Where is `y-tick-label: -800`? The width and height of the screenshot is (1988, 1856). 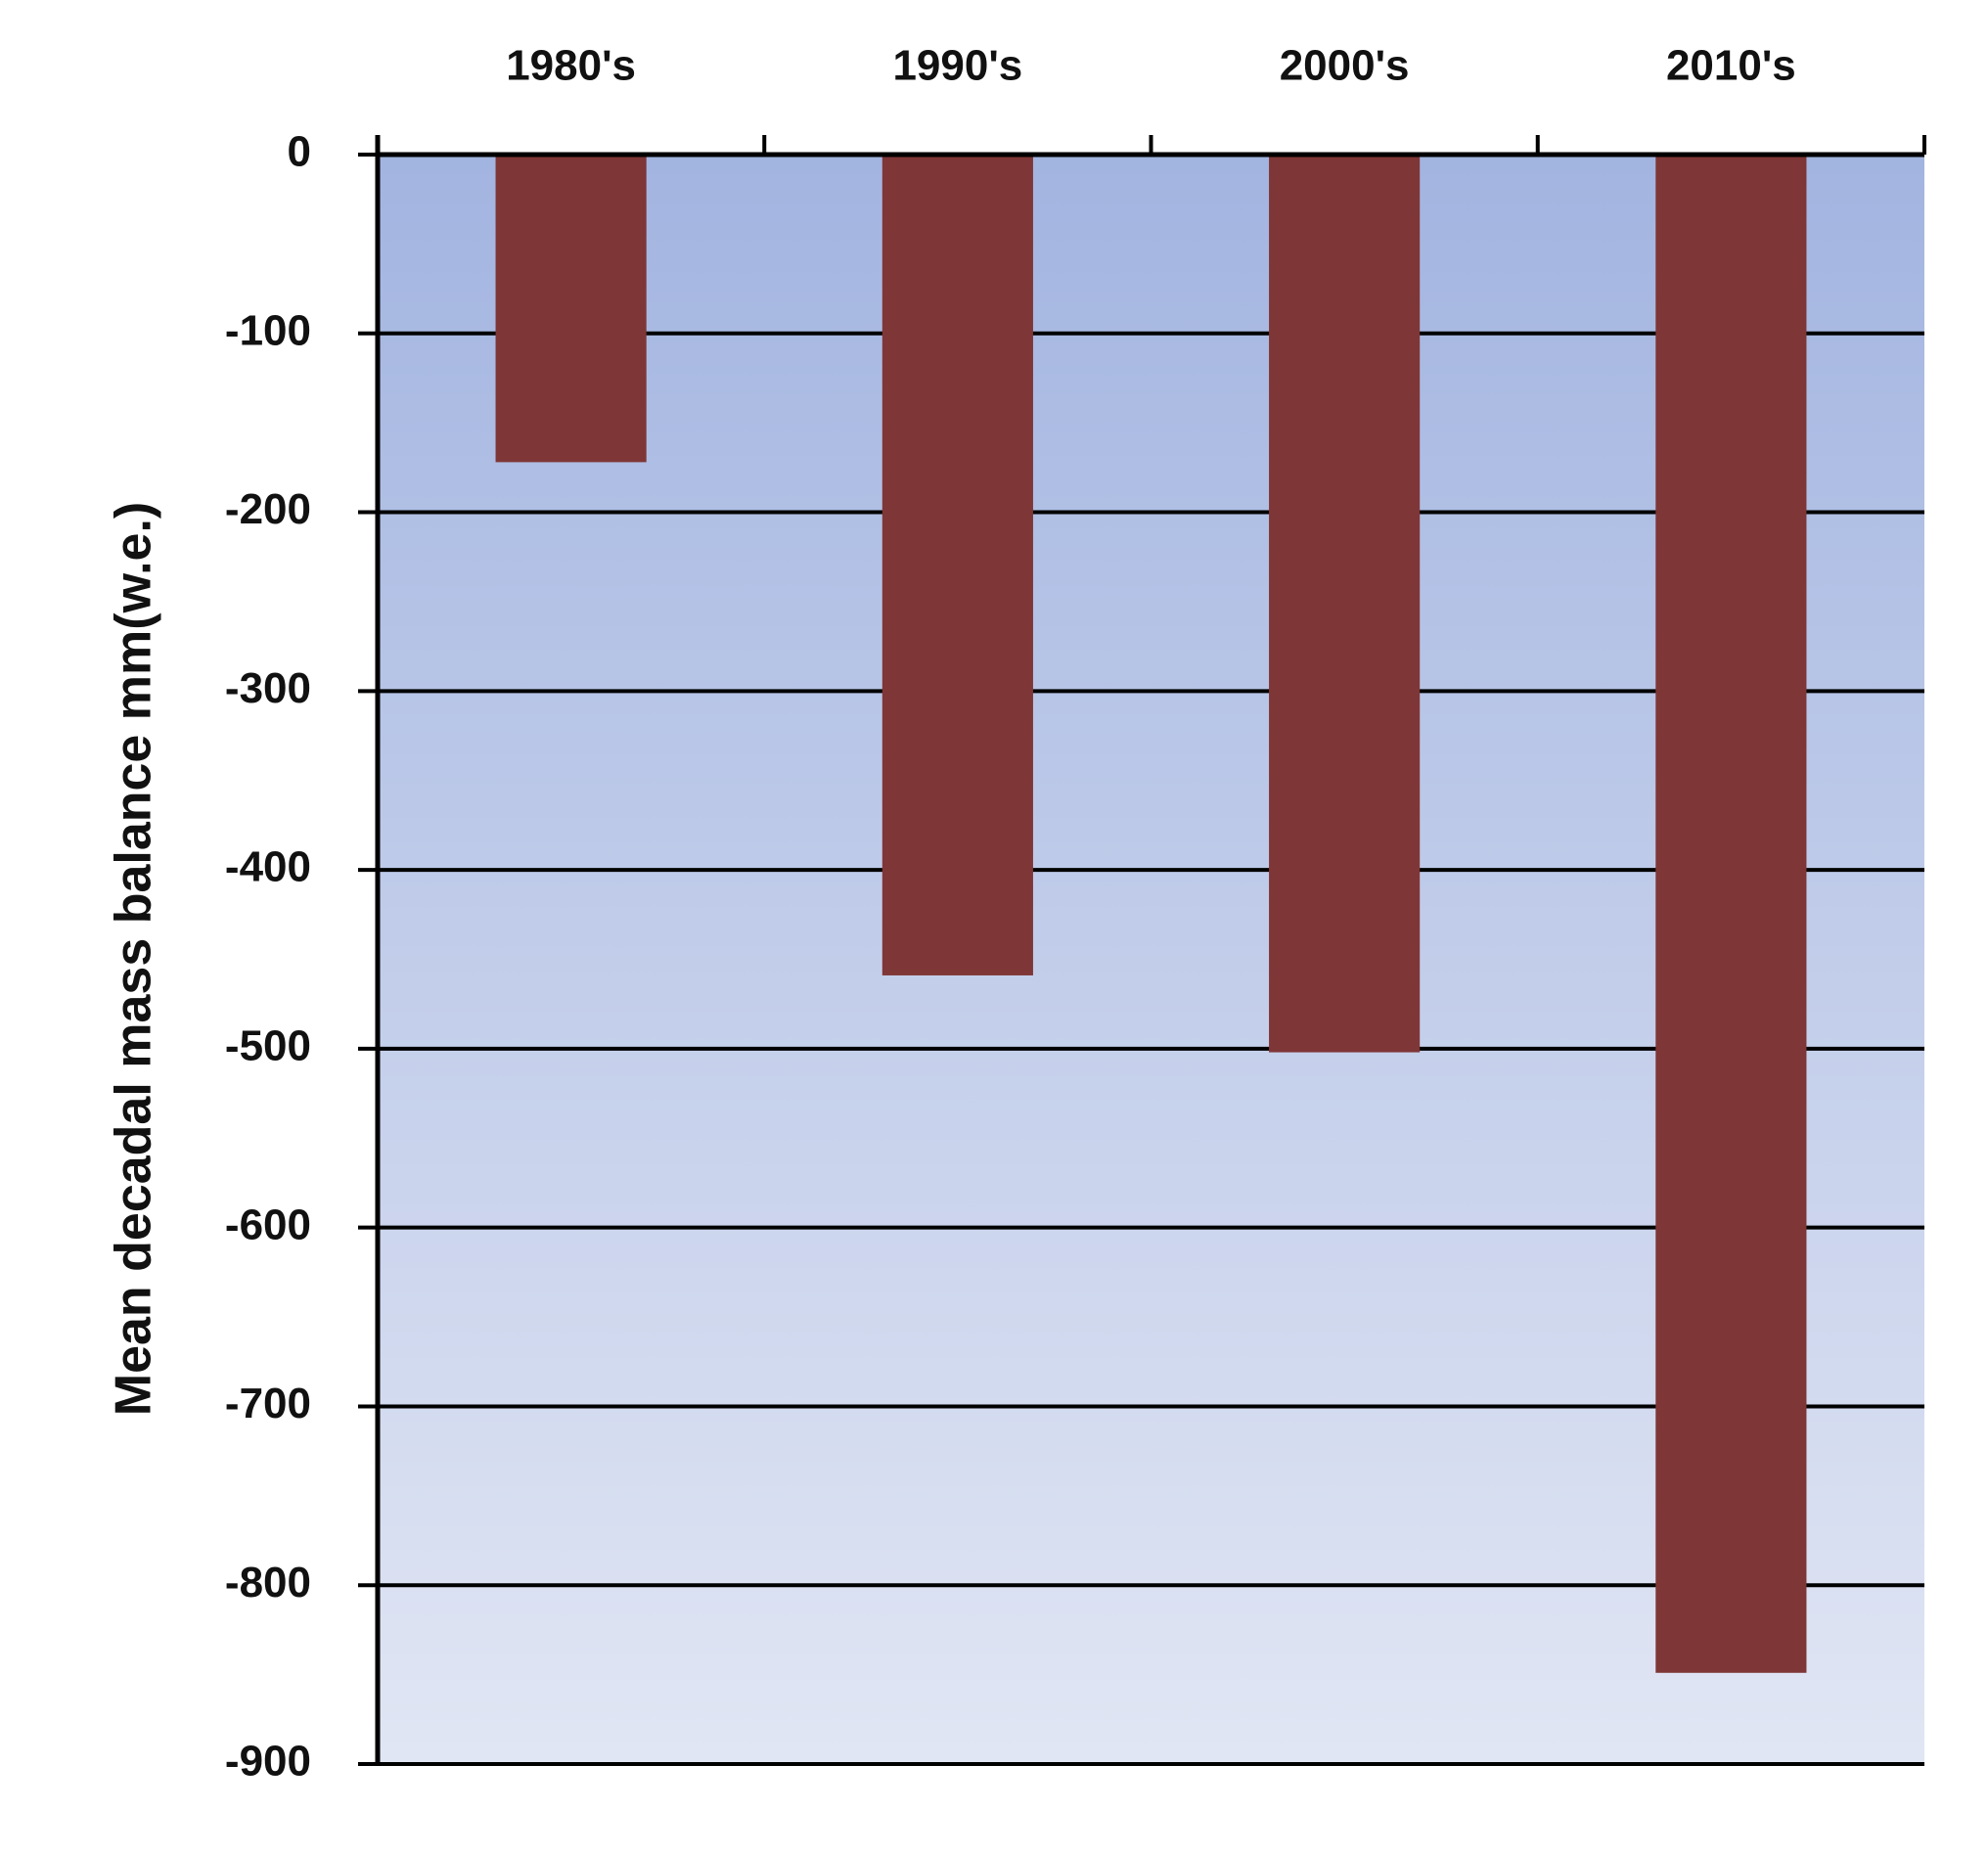 y-tick-label: -800 is located at coordinates (268, 1583).